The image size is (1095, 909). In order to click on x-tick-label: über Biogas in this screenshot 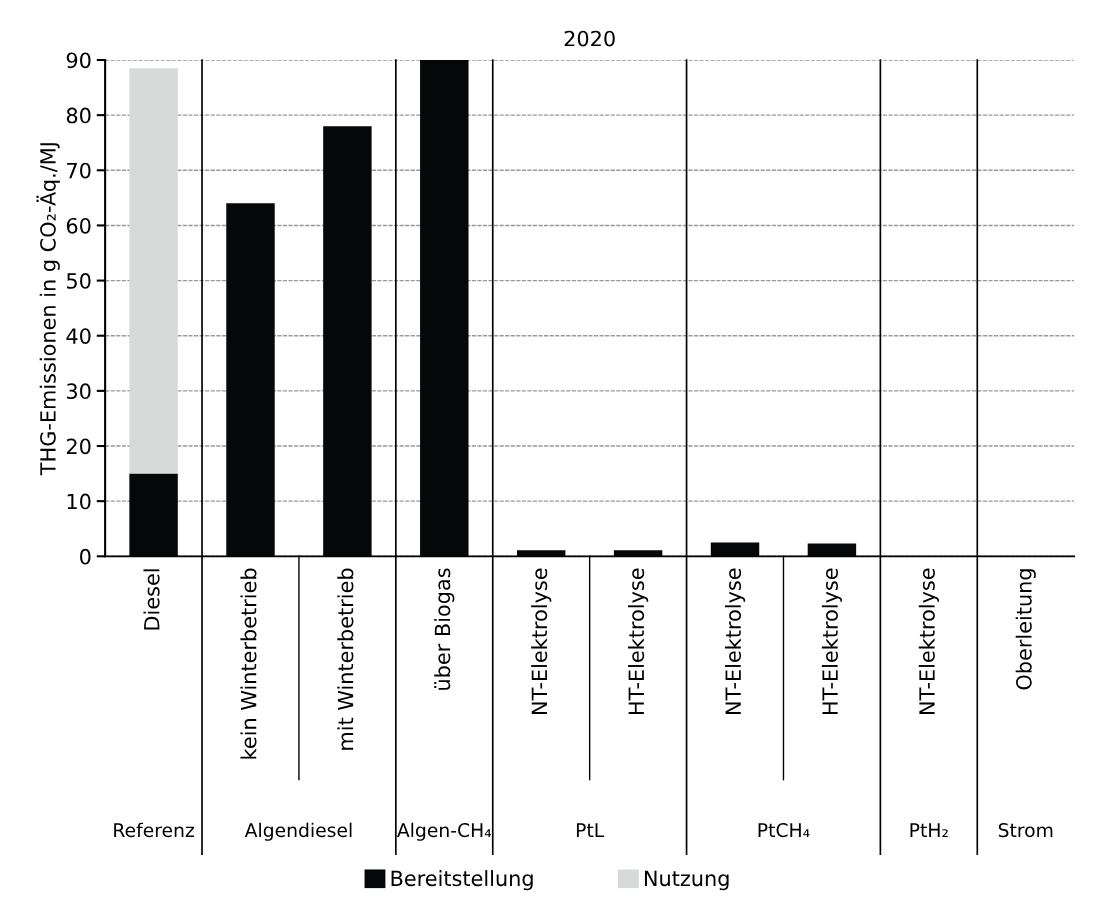, I will do `click(444, 629)`.